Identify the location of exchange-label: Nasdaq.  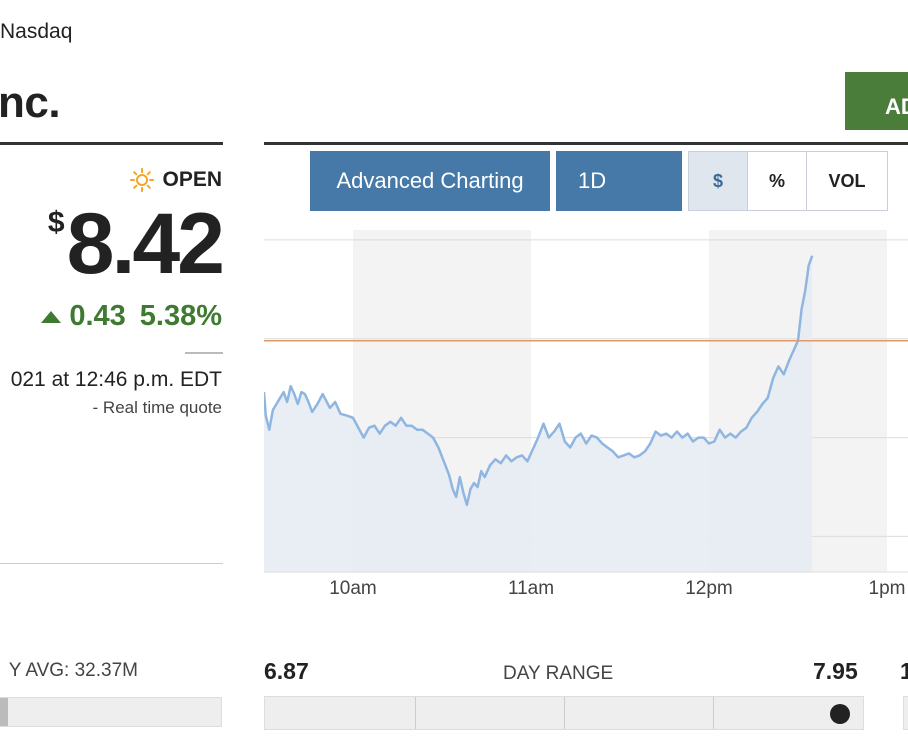
(36, 31).